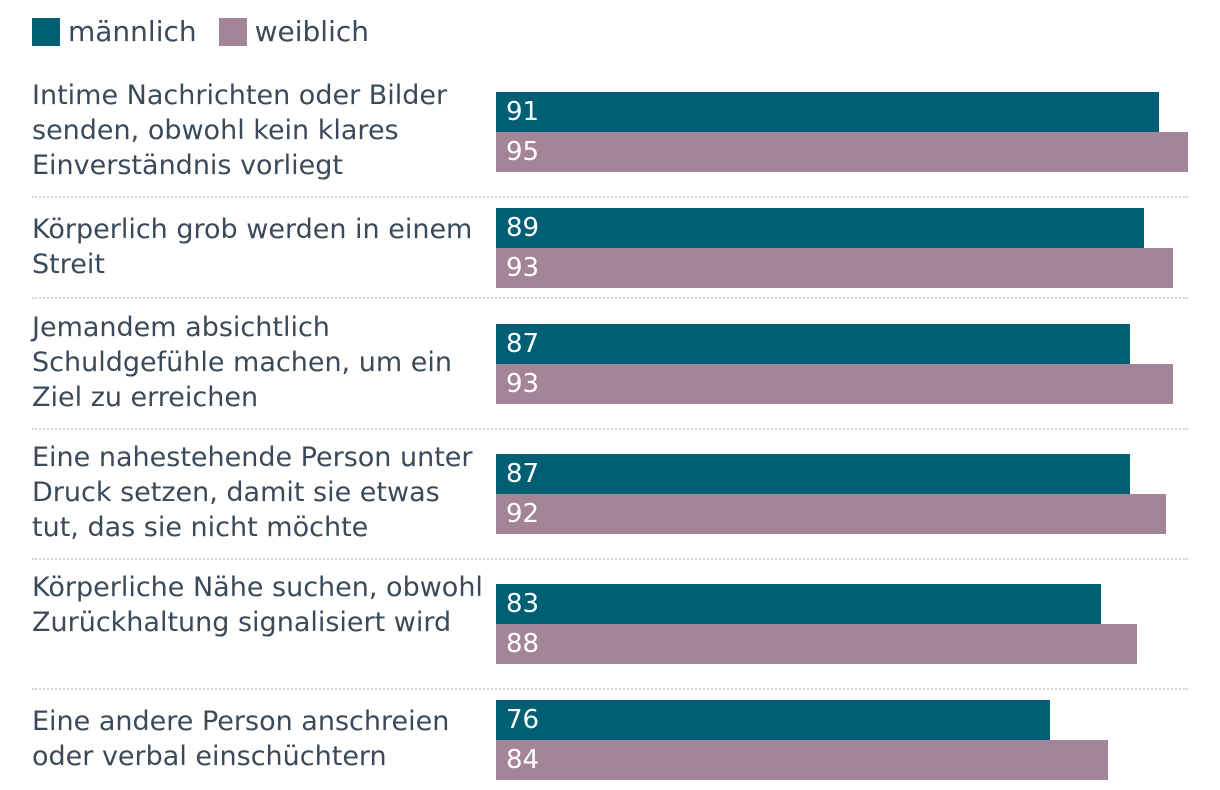 The image size is (1220, 790). Describe the element at coordinates (523, 152) in the screenshot. I see `bar-value-label: 95` at that location.